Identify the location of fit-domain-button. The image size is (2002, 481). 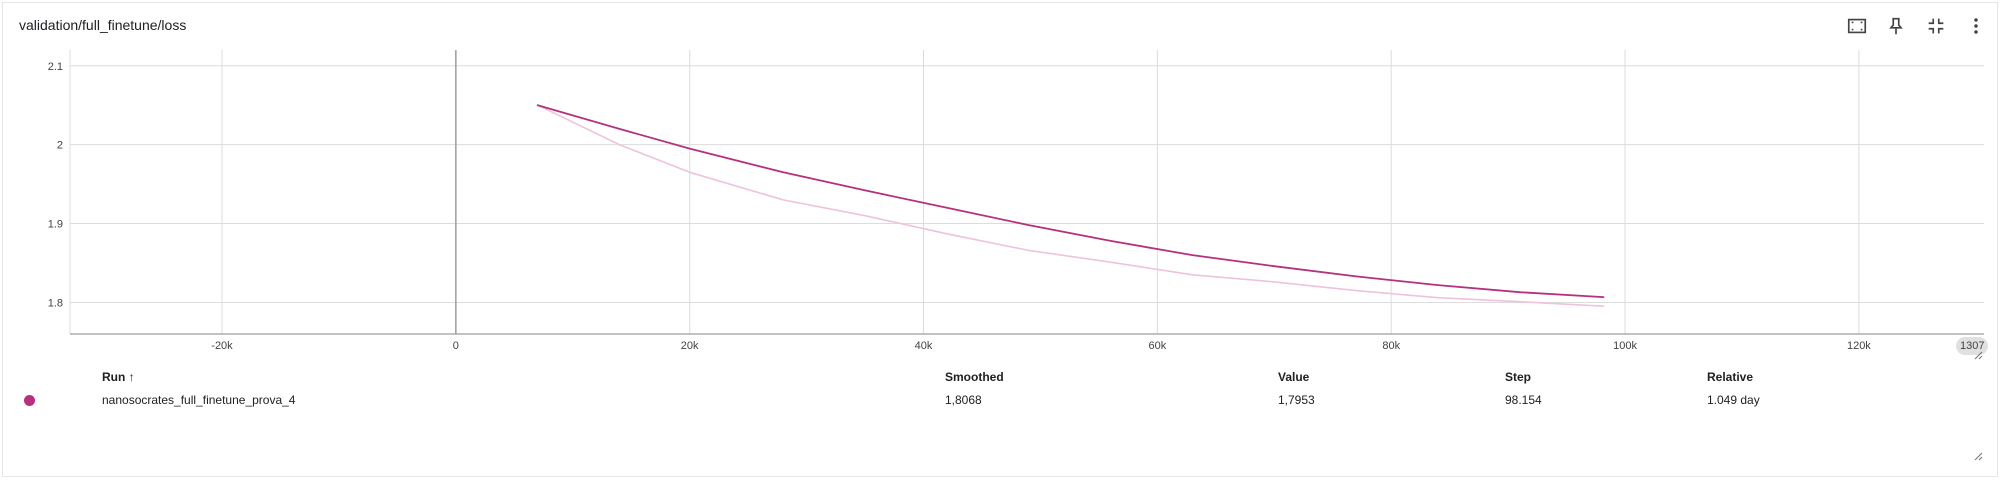
(1857, 26).